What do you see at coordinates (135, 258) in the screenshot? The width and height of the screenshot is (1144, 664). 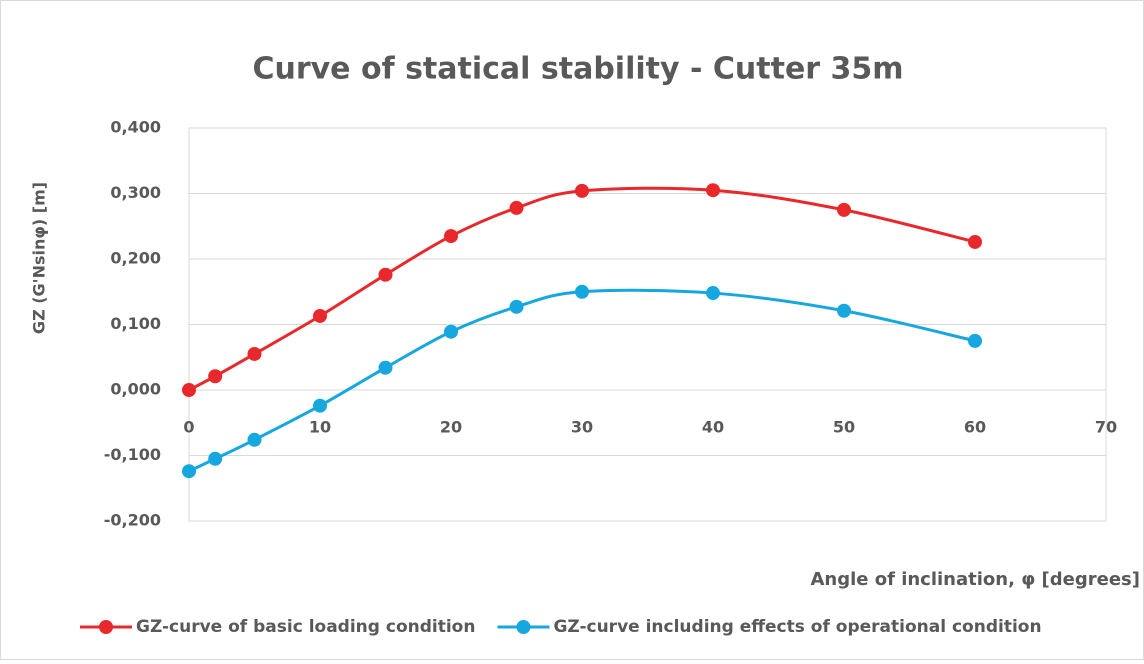 I see `y-tick-label: 0,200` at bounding box center [135, 258].